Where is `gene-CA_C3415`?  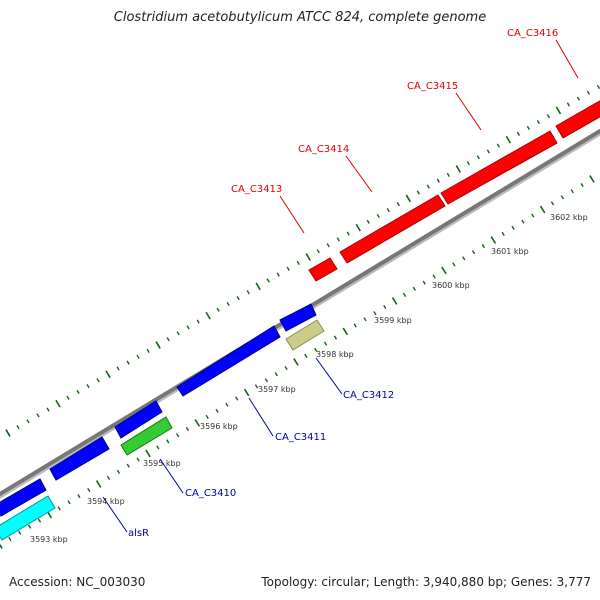 gene-CA_C3415 is located at coordinates (499, 167).